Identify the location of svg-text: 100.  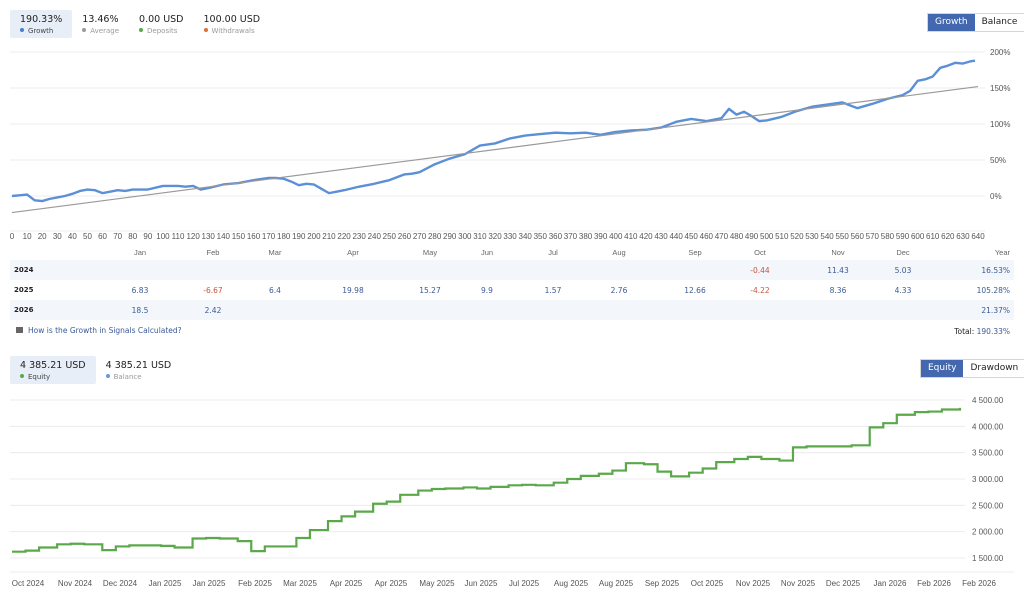
(163, 236).